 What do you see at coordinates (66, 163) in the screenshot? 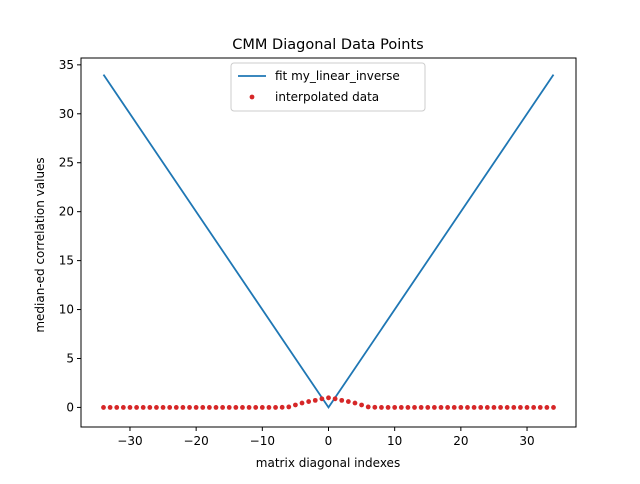
I see `y-tick-label: 25` at bounding box center [66, 163].